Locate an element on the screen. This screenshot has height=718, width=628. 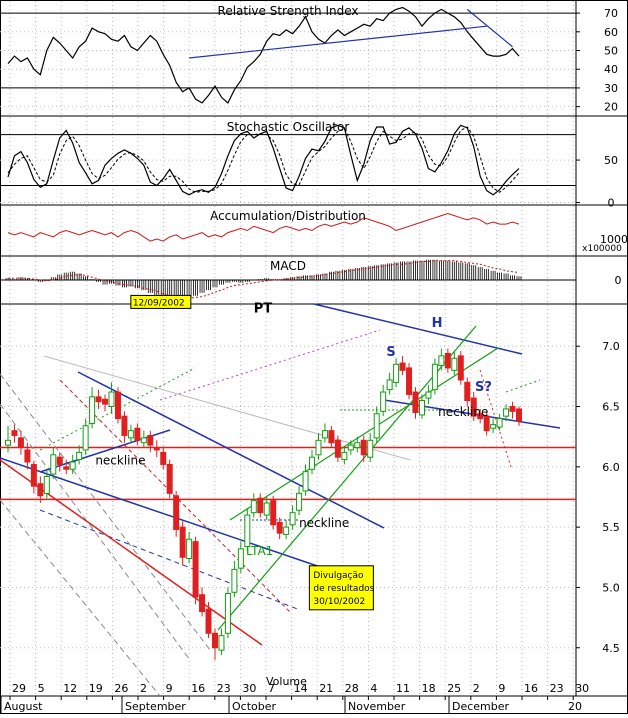
annotation-text: S? is located at coordinates (483, 387).